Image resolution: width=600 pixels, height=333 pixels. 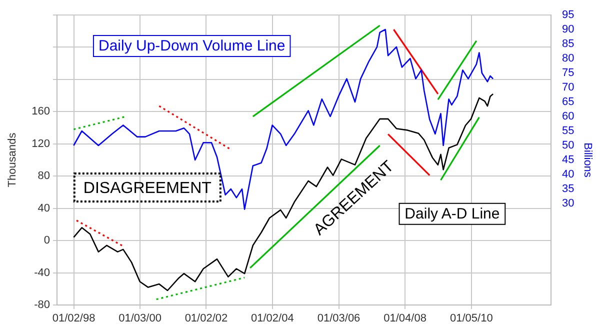 I want to click on y2-tick-label: 45, so click(x=568, y=160).